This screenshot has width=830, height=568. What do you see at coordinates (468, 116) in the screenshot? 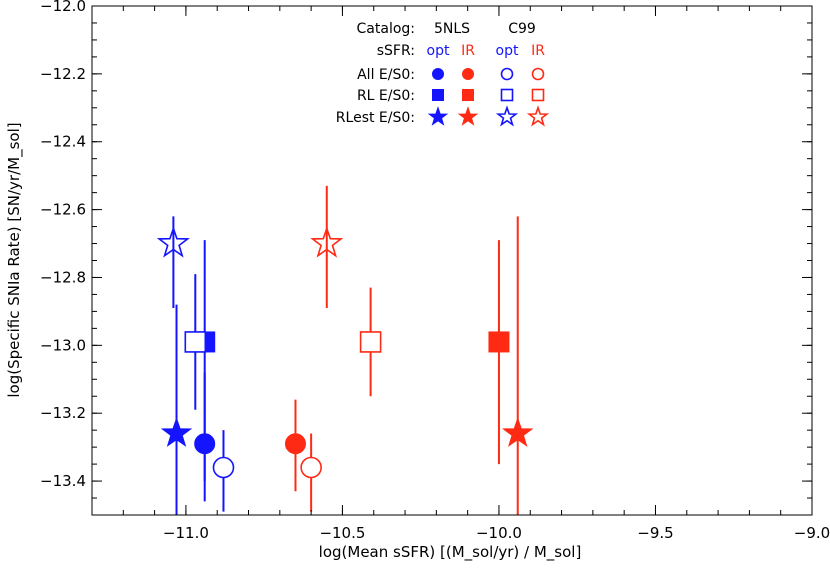
I see `legend-symbol-star-5nls-ir` at bounding box center [468, 116].